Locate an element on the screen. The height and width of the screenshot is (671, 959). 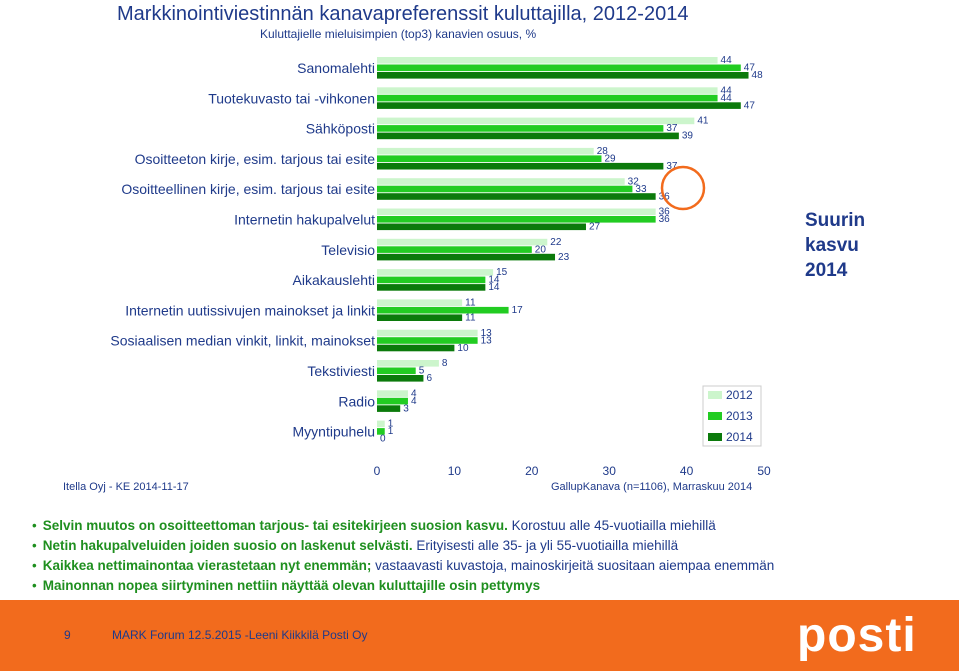
data-label: 32 is located at coordinates (634, 181).